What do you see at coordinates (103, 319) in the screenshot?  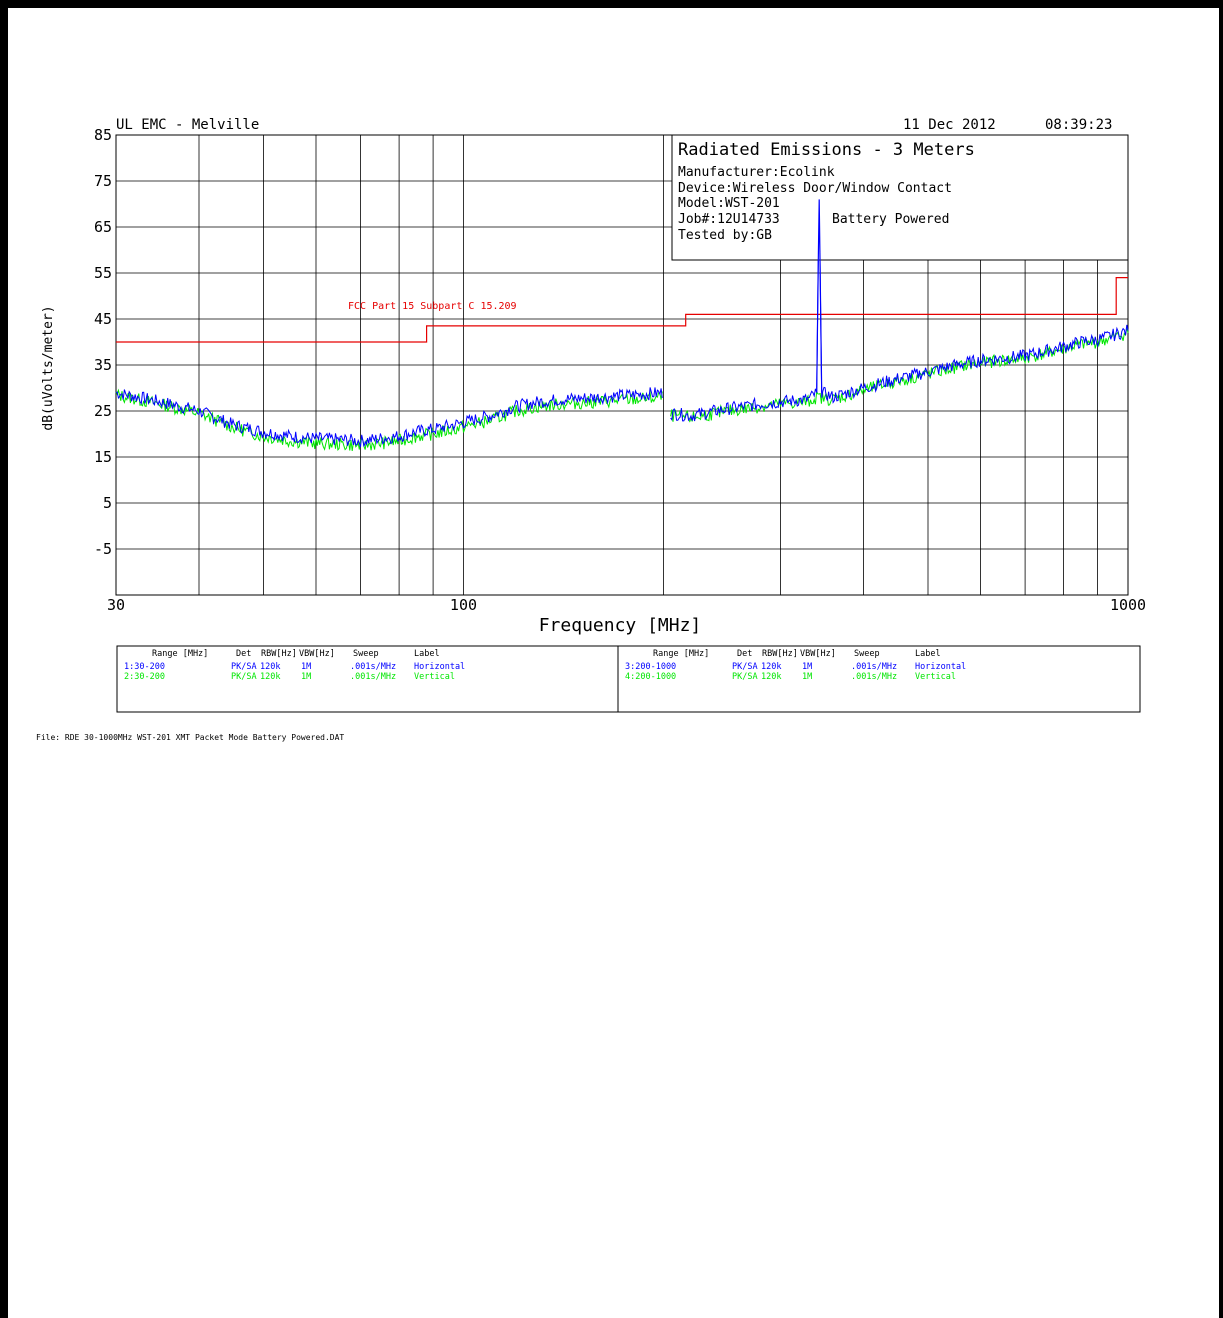 I see `y-tick-label: 45` at bounding box center [103, 319].